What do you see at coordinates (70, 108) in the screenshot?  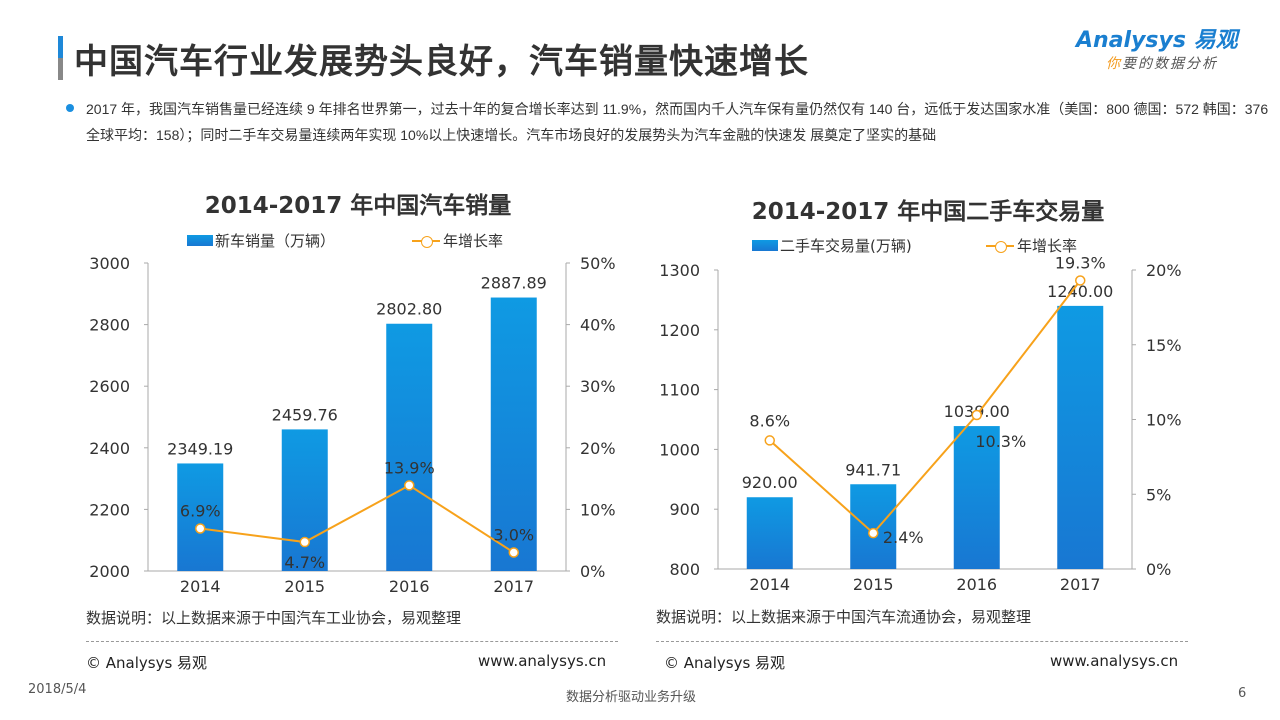 I see `bullet-icon` at bounding box center [70, 108].